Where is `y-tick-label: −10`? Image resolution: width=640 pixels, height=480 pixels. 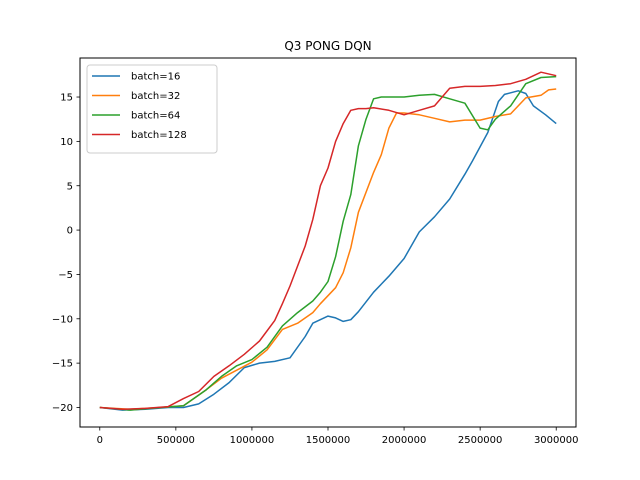 y-tick-label: −10 is located at coordinates (62, 319).